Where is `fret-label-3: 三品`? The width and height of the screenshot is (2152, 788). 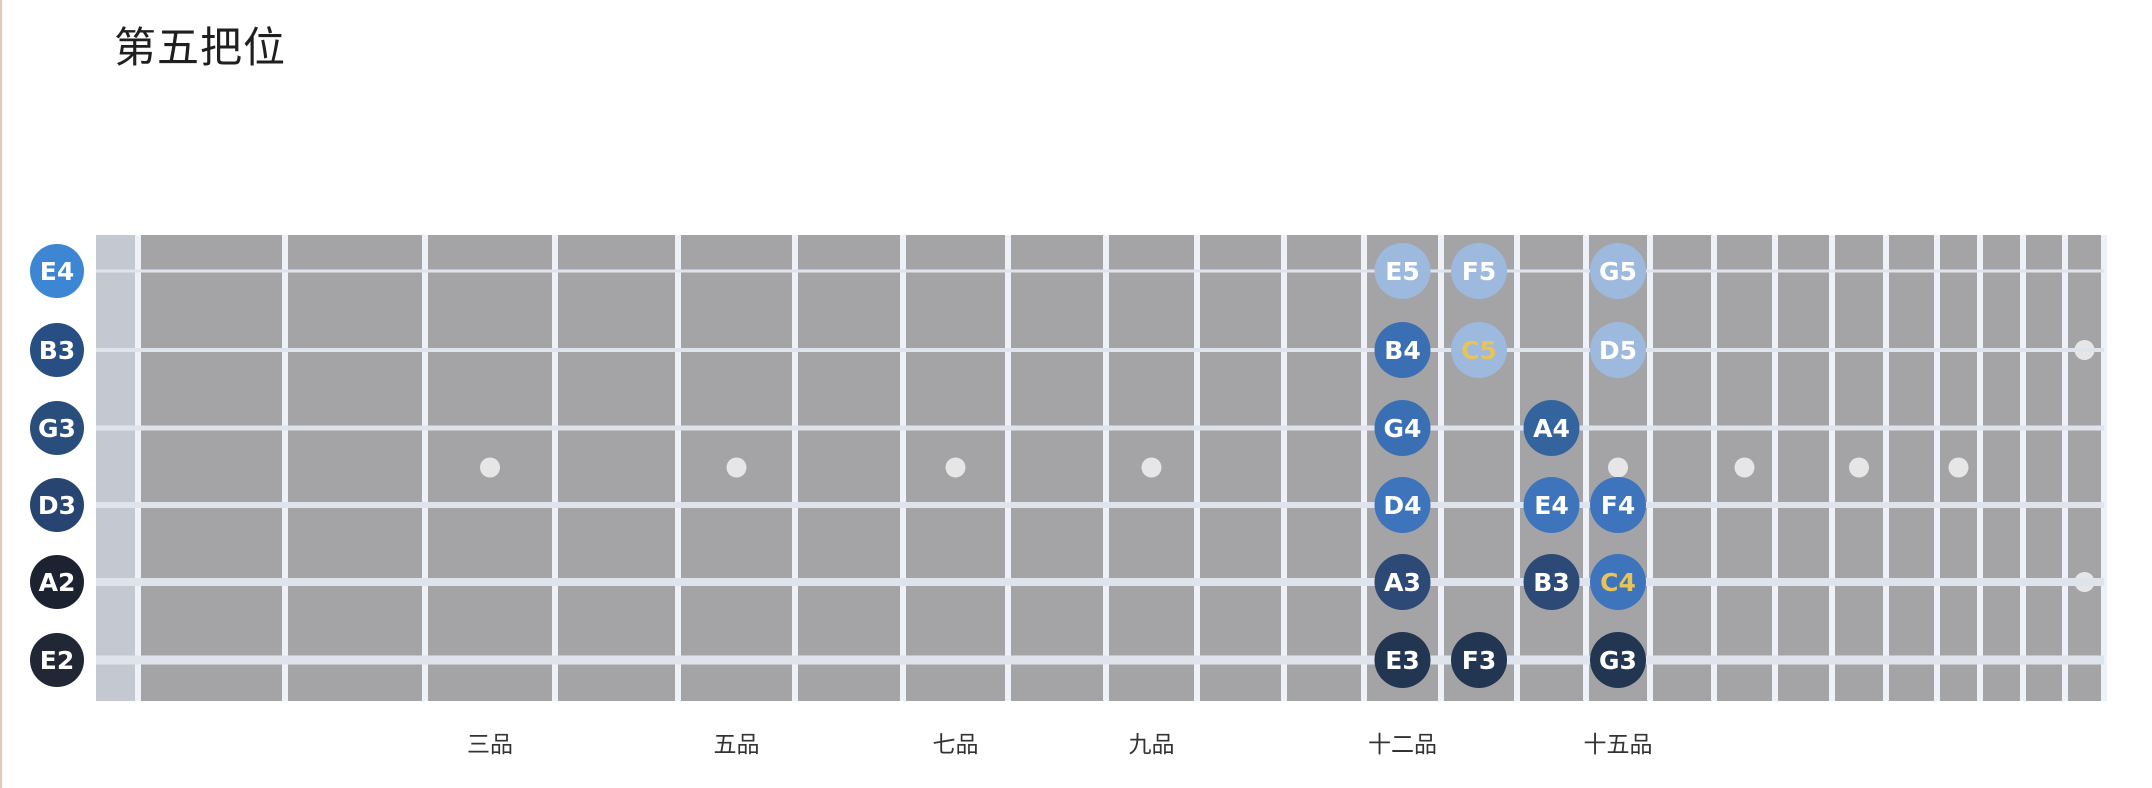
fret-label-3: 三品 is located at coordinates (490, 745).